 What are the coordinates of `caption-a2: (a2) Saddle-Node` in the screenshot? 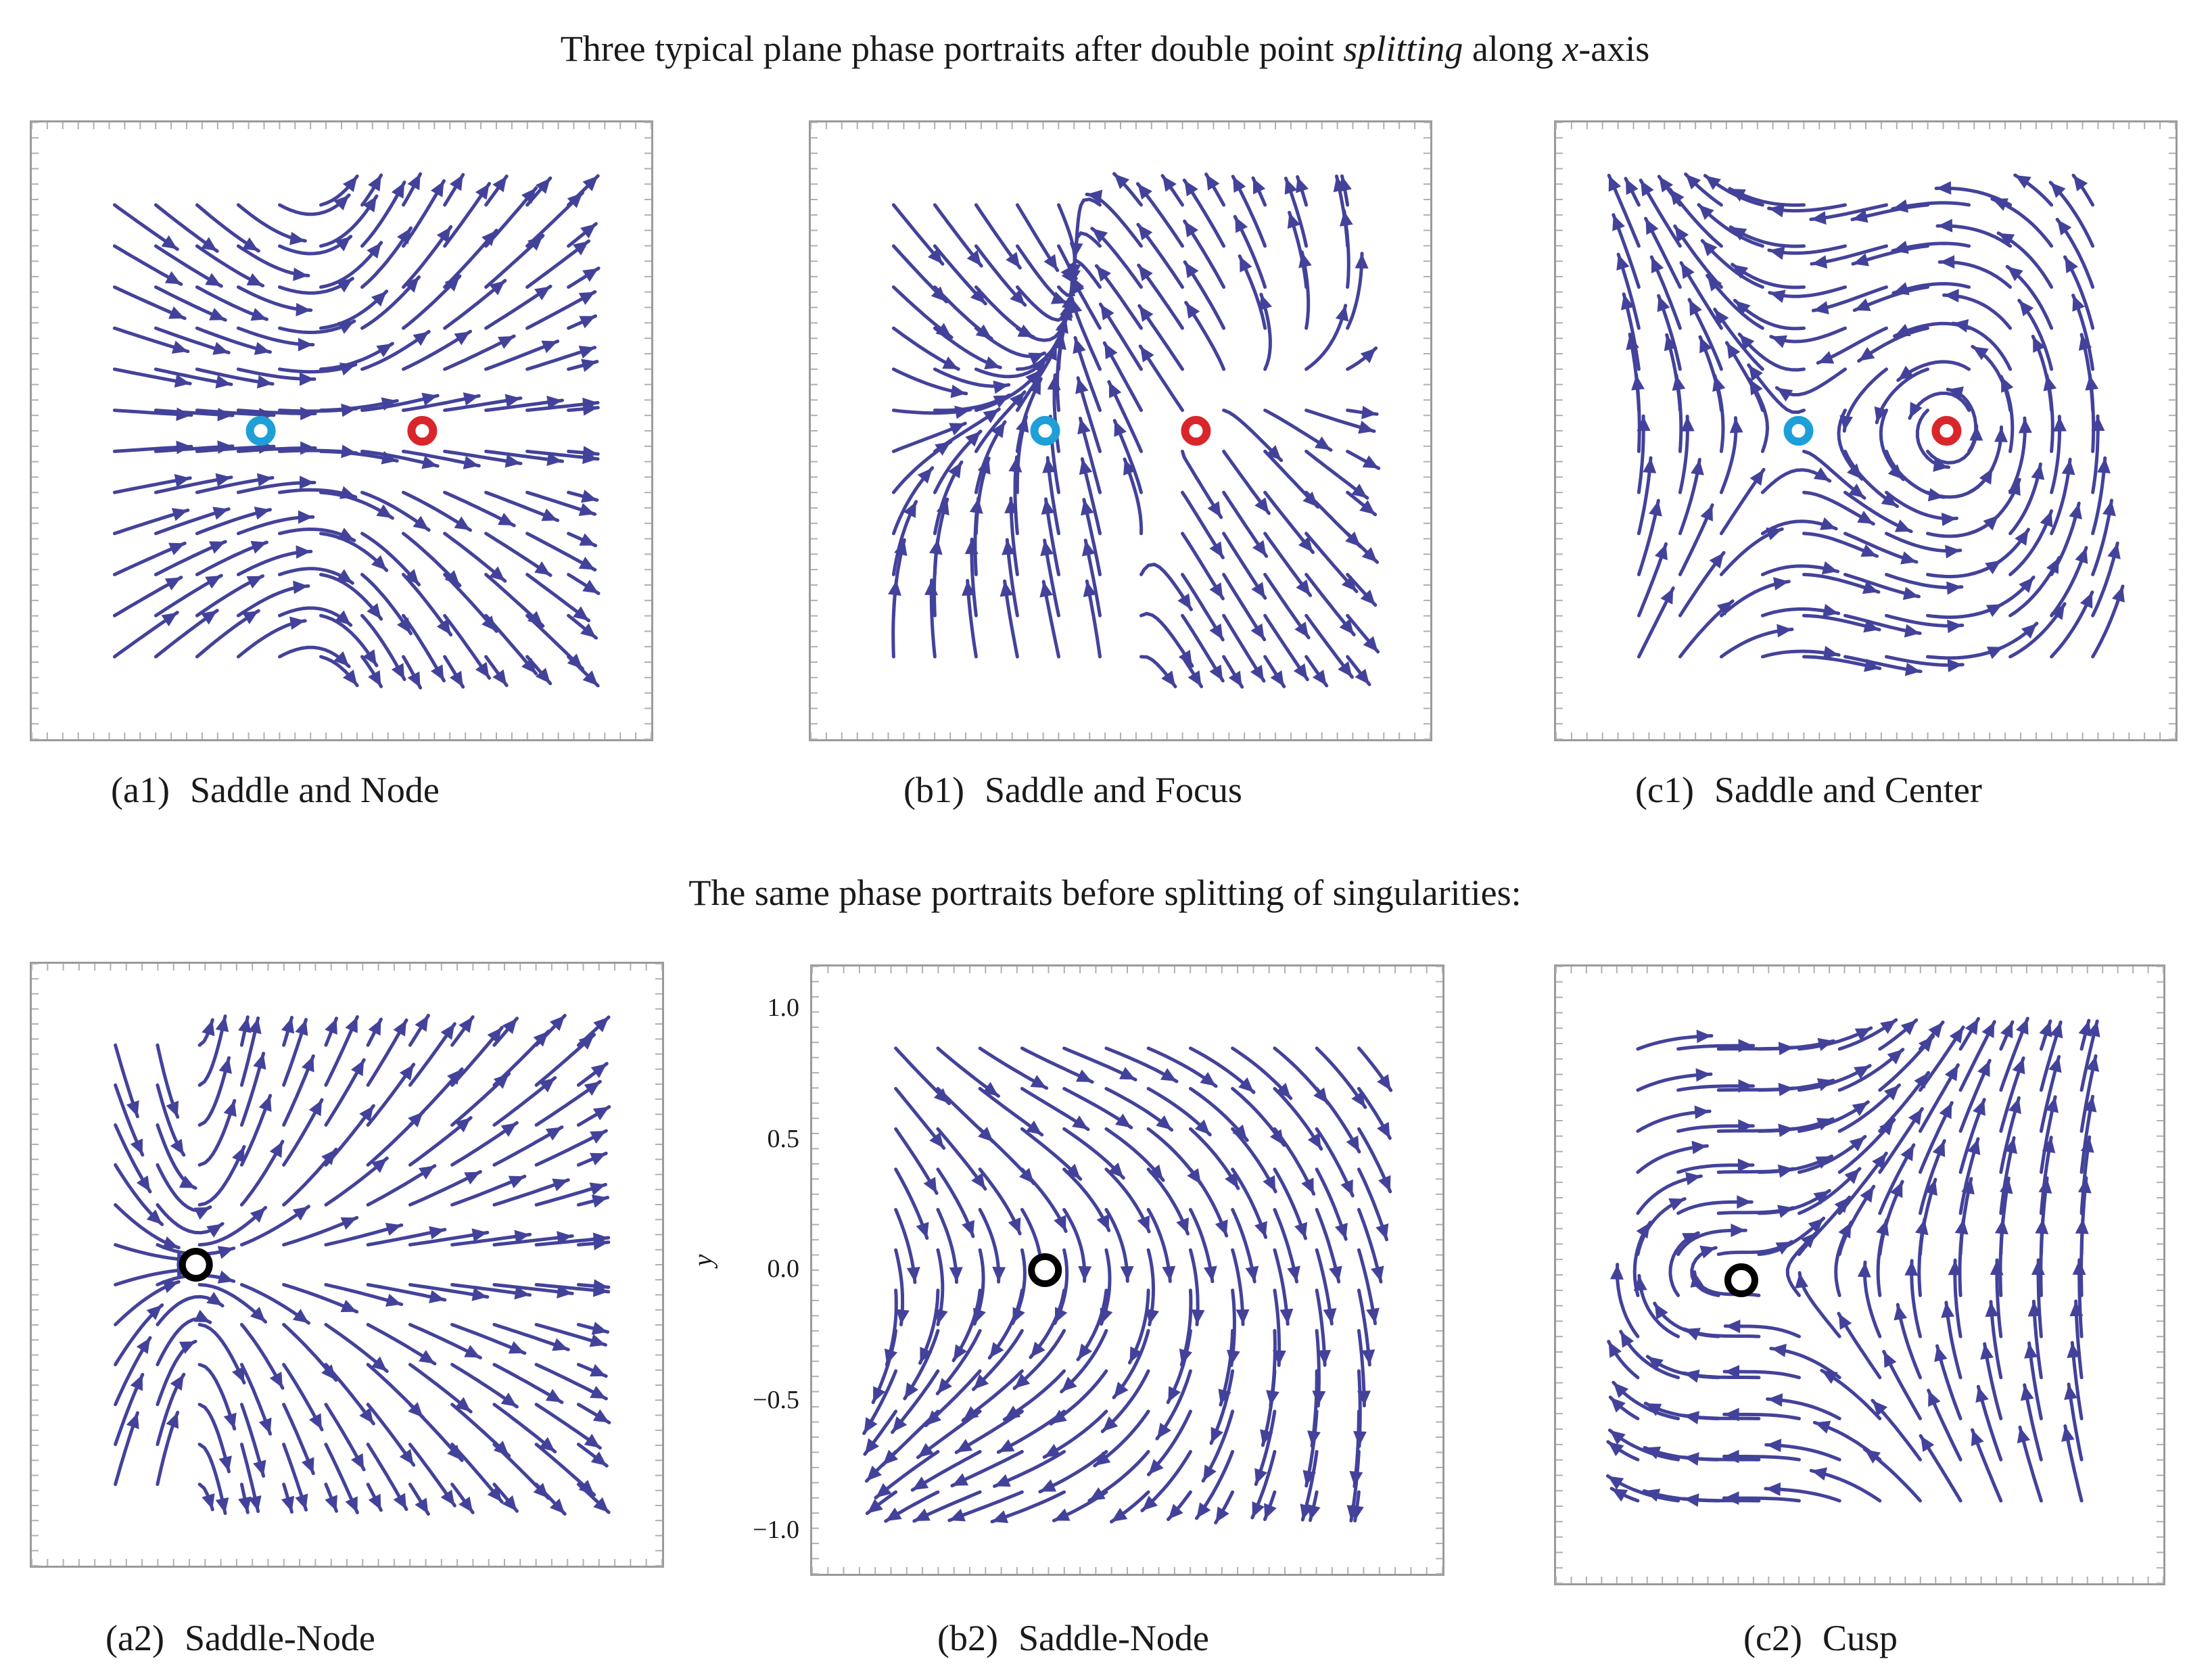 It's located at (240, 1638).